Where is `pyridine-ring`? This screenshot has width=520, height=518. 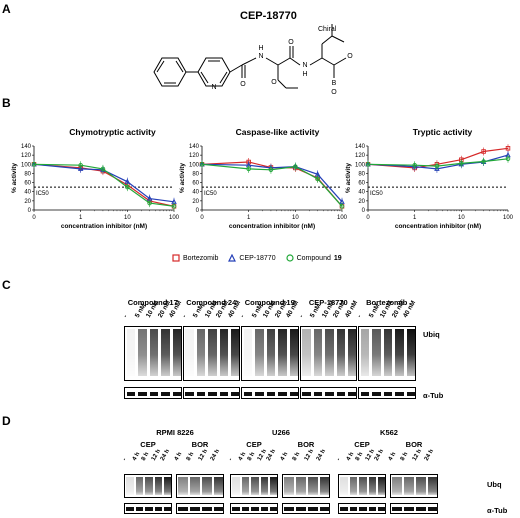 pyridine-ring is located at coordinates (214, 72).